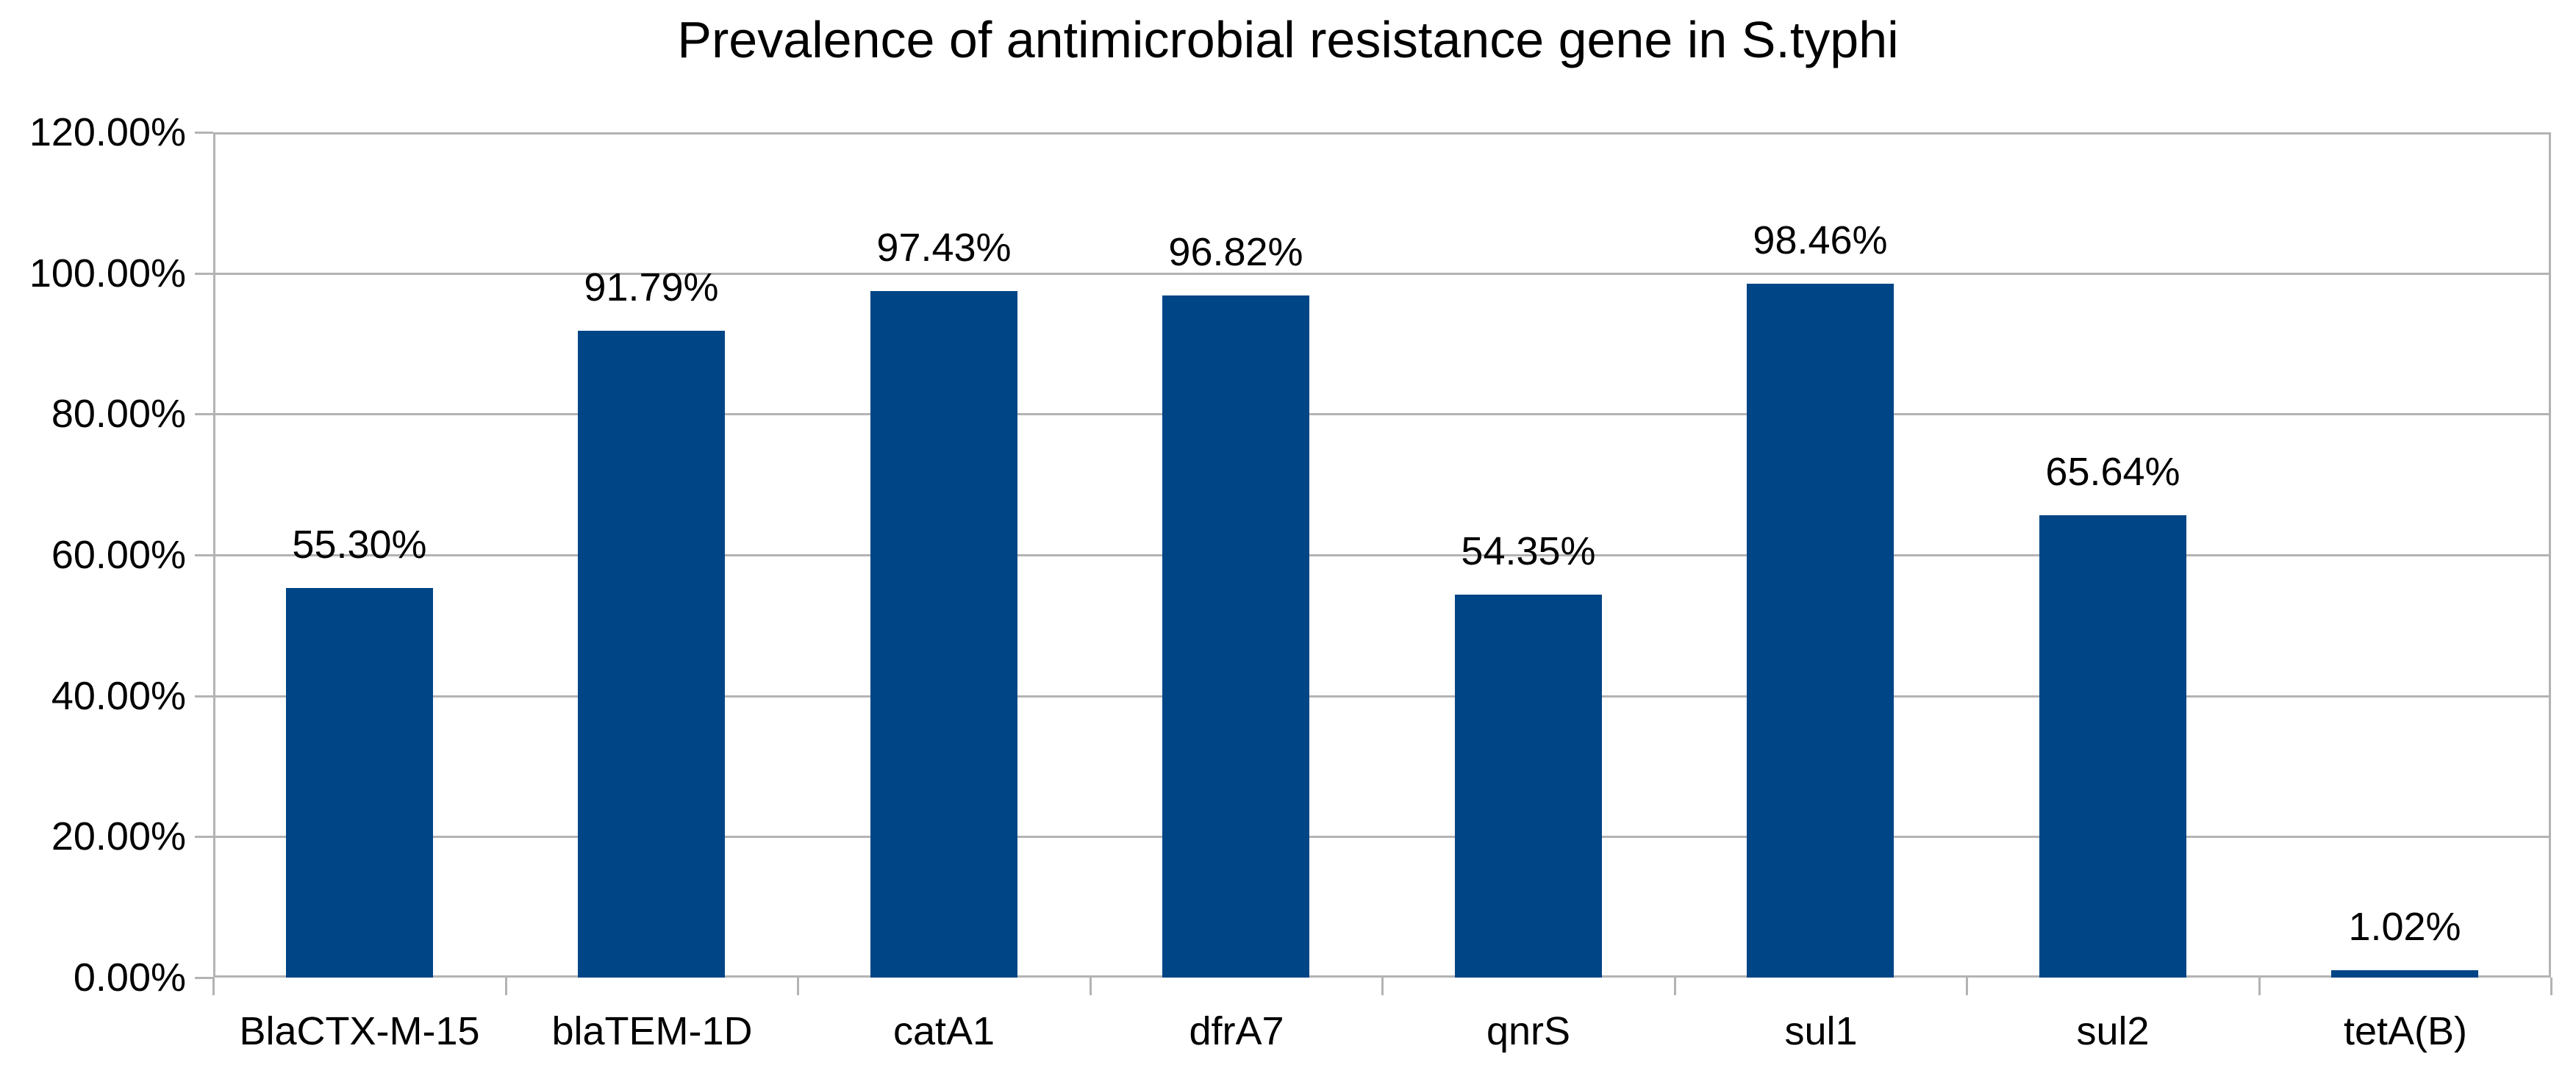  What do you see at coordinates (2404, 927) in the screenshot?
I see `bar-value-label: 1.02%` at bounding box center [2404, 927].